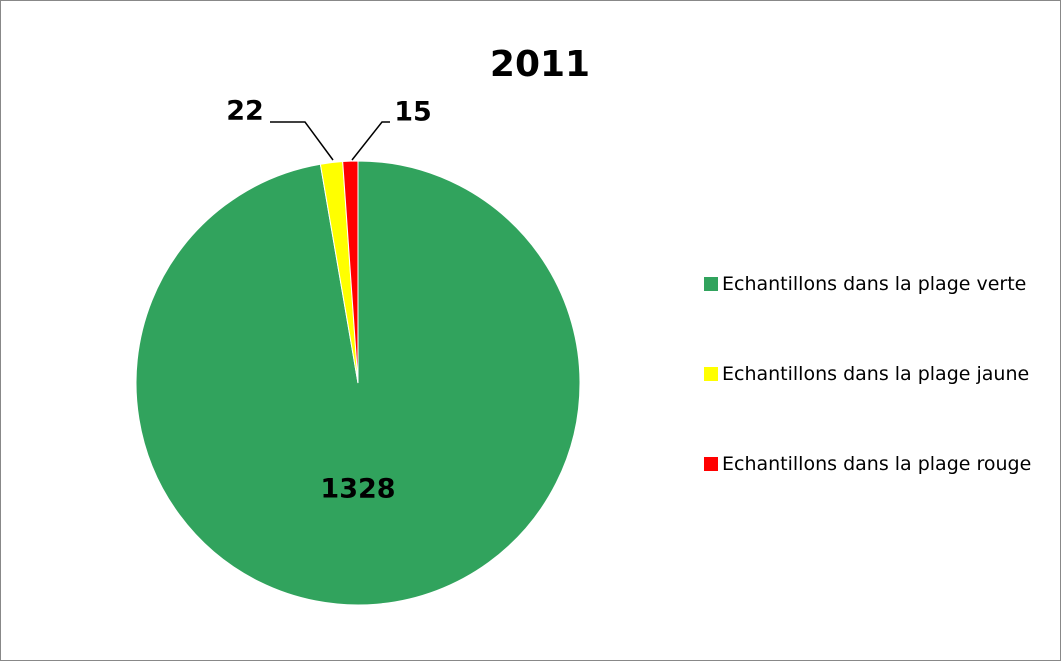 Image resolution: width=1061 pixels, height=661 pixels. Describe the element at coordinates (877, 464) in the screenshot. I see `legend-label: Echantillons dans la plage rouge` at that location.